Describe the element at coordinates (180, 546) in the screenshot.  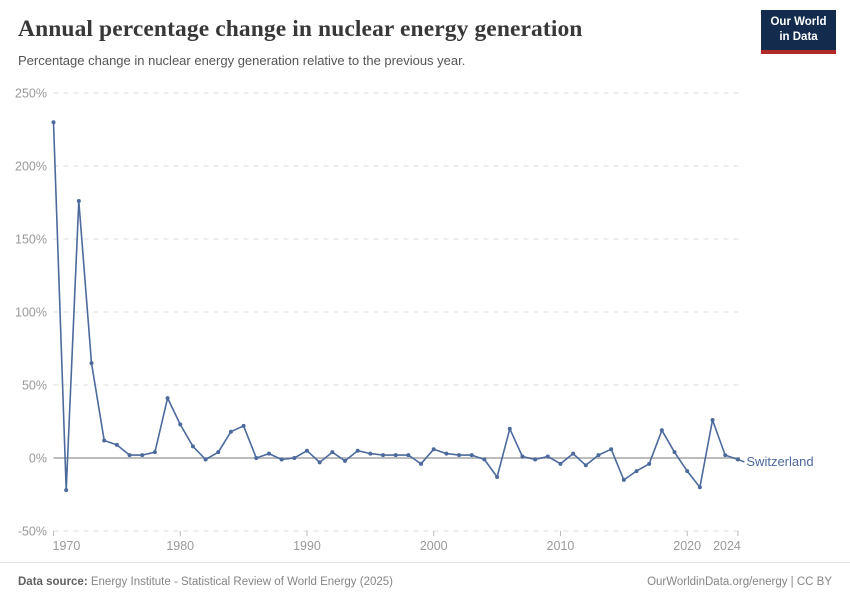
I see `x-axis-label: 1980` at that location.